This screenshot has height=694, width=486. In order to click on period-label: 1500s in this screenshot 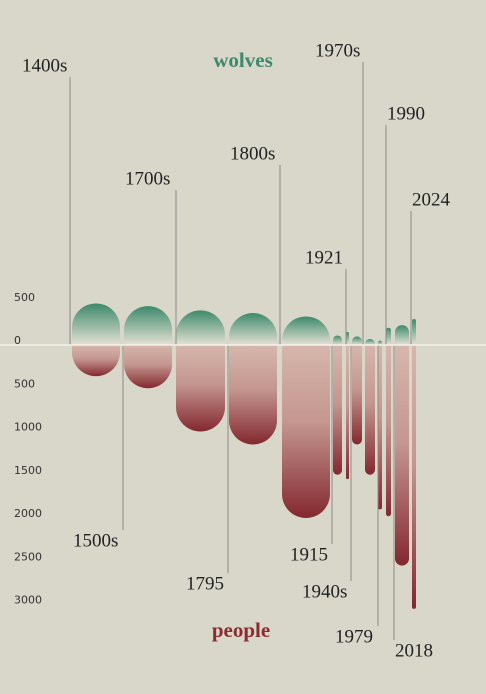, I will do `click(95, 540)`.